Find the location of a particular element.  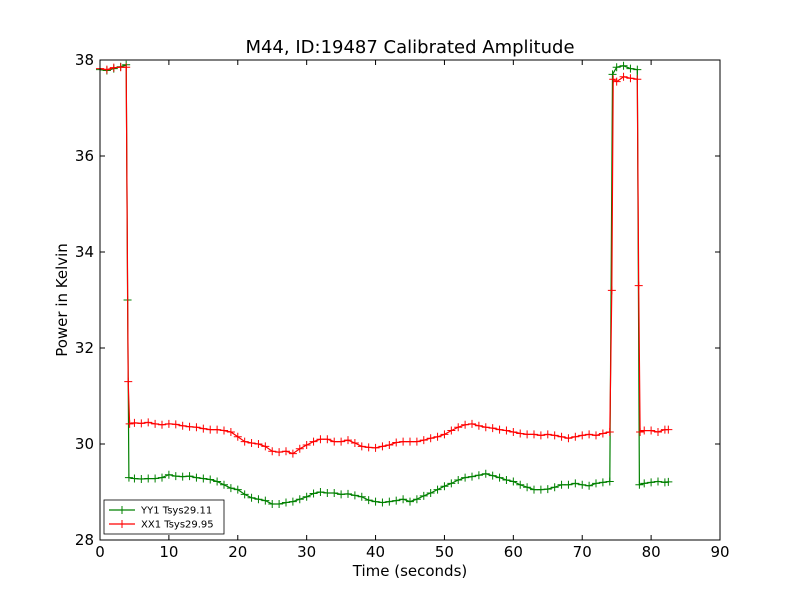

legend: YY1 Tsys29.11 XX1 Tsys29.95 is located at coordinates (164, 517).